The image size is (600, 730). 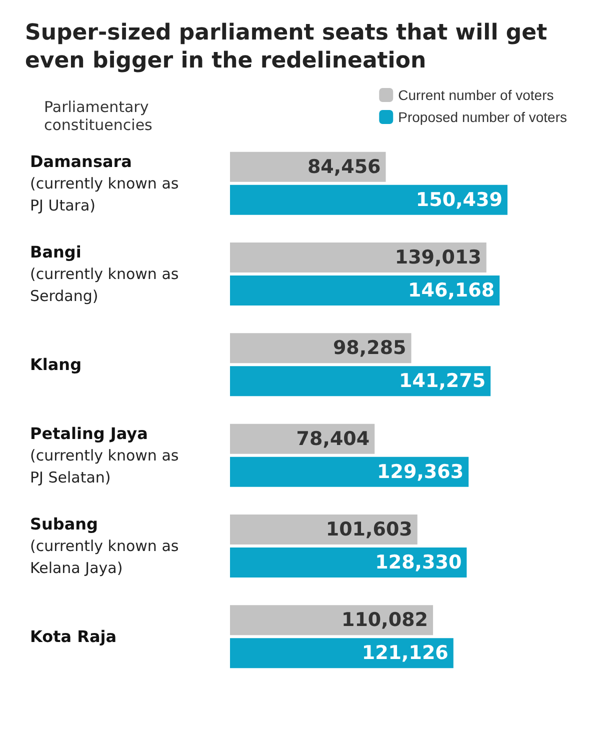 I want to click on y-tick-label: Bangi (currently known as Serdang), so click(x=104, y=273).